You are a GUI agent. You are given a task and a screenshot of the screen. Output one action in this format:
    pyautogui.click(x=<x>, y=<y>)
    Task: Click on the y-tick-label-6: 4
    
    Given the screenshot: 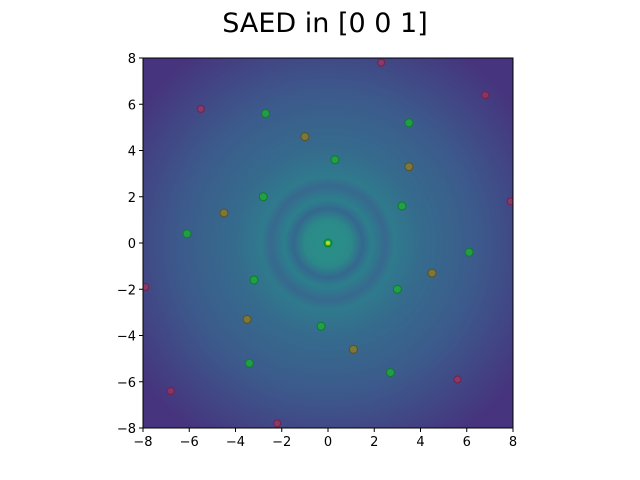 What is the action you would take?
    pyautogui.click(x=132, y=152)
    